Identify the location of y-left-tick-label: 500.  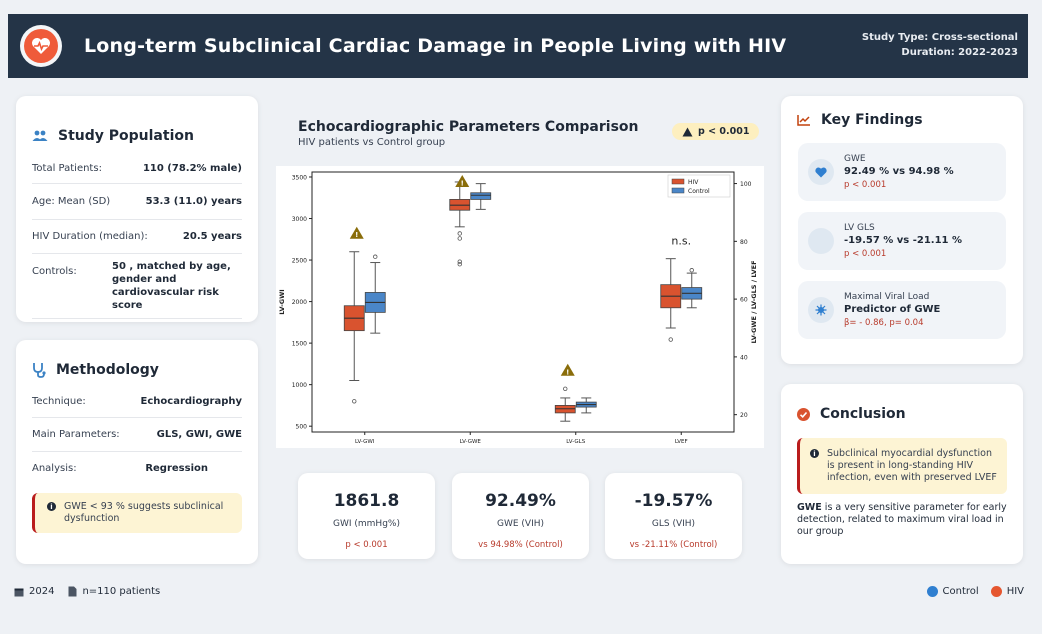
(302, 427).